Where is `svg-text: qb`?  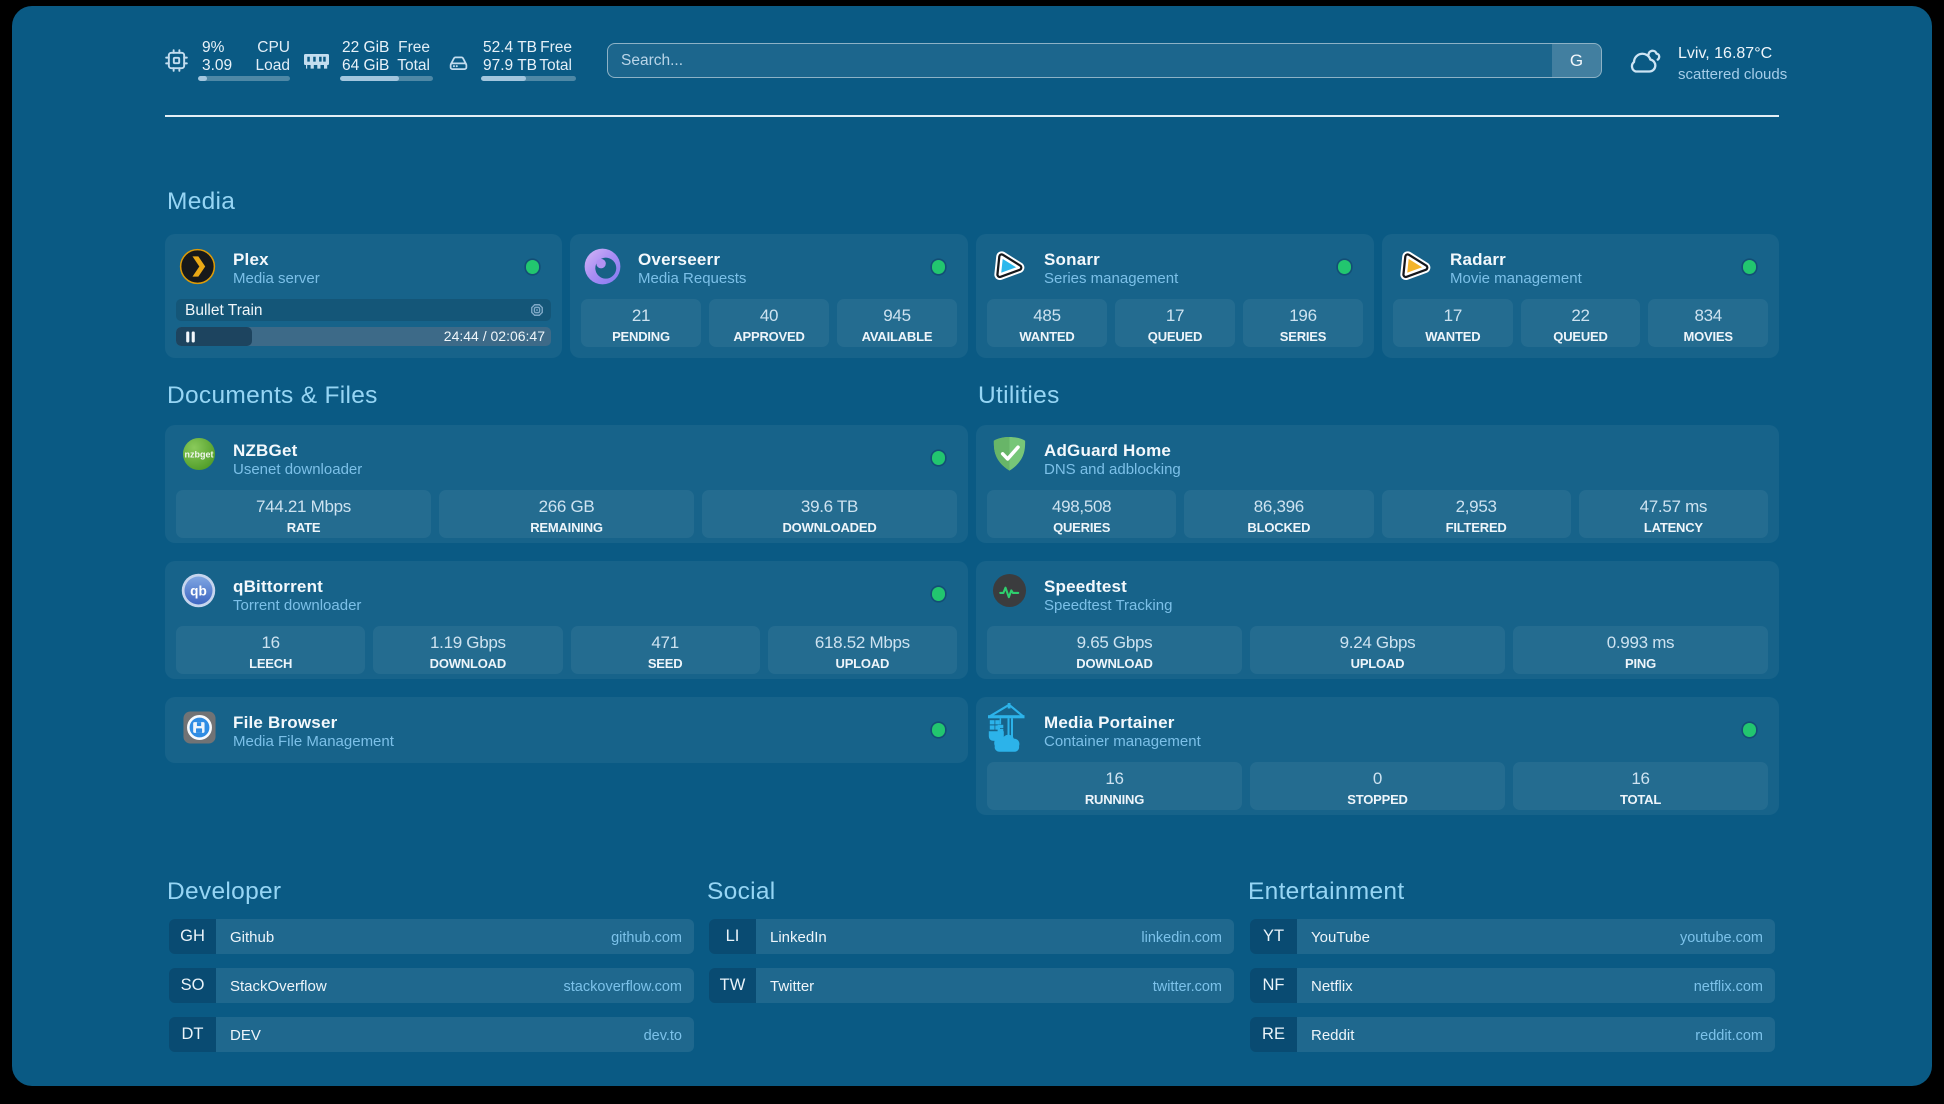
svg-text: qb is located at coordinates (198, 590).